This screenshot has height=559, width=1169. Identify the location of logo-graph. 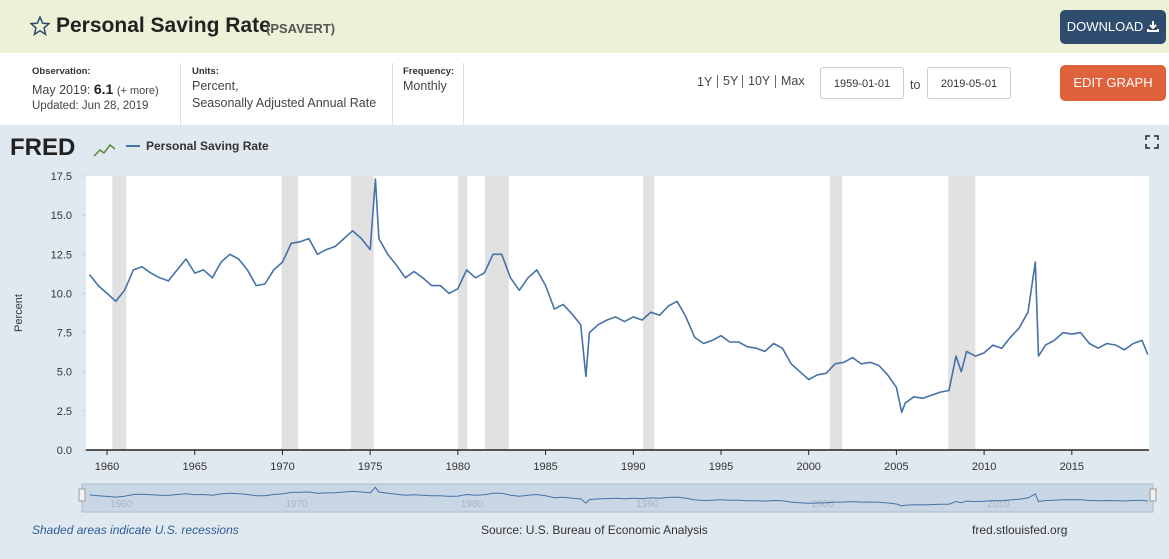
(104, 150).